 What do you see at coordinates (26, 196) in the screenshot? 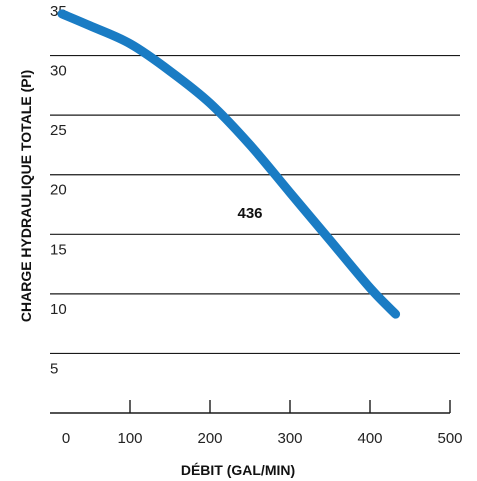
I see `y-axis-title: CHARGE HYDRAULIQUE TOTALE (PI)` at bounding box center [26, 196].